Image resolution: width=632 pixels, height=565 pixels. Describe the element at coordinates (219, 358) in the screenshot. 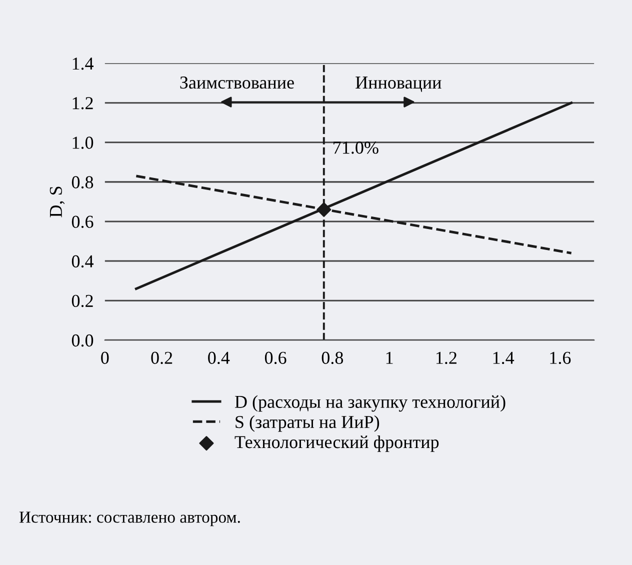

I see `x-tick-label: 0.4` at that location.